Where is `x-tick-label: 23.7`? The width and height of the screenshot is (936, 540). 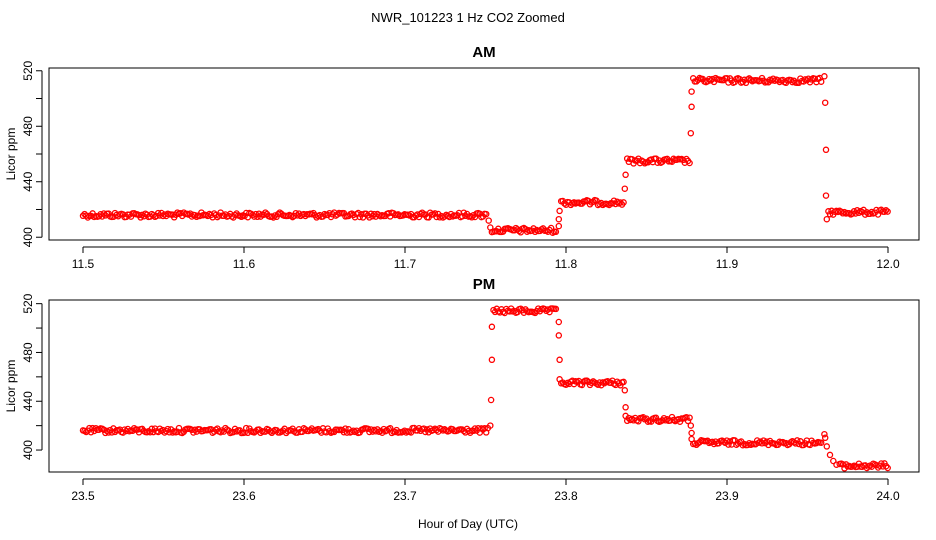 x-tick-label: 23.7 is located at coordinates (405, 496).